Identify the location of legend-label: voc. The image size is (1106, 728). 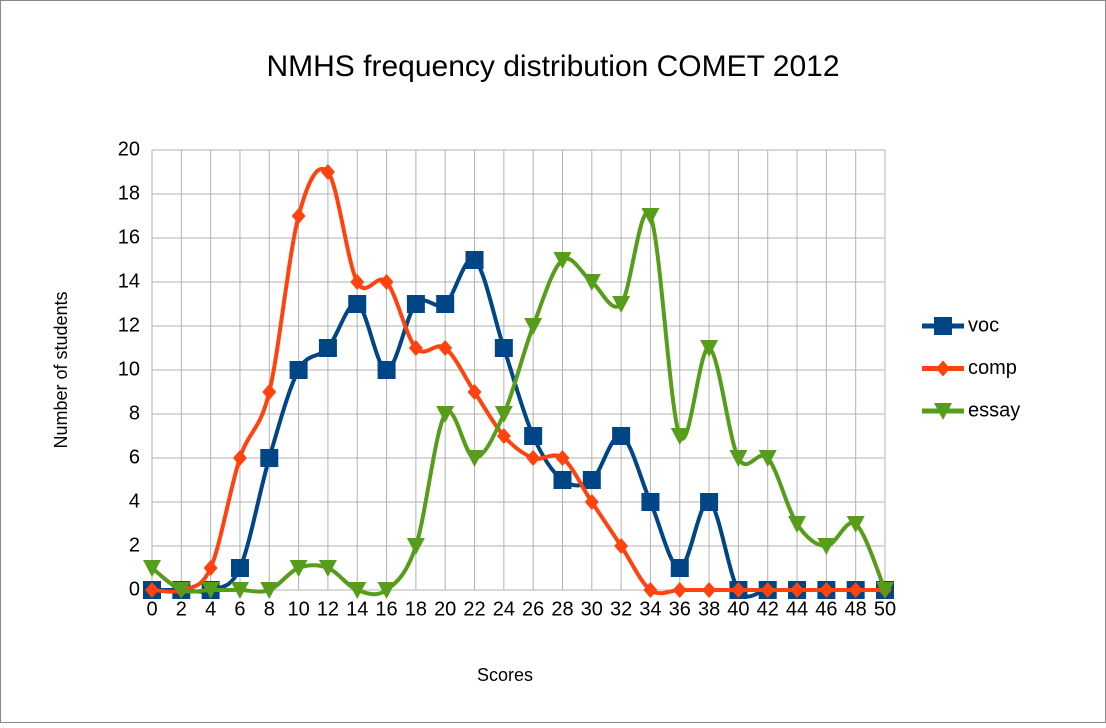
(983, 325).